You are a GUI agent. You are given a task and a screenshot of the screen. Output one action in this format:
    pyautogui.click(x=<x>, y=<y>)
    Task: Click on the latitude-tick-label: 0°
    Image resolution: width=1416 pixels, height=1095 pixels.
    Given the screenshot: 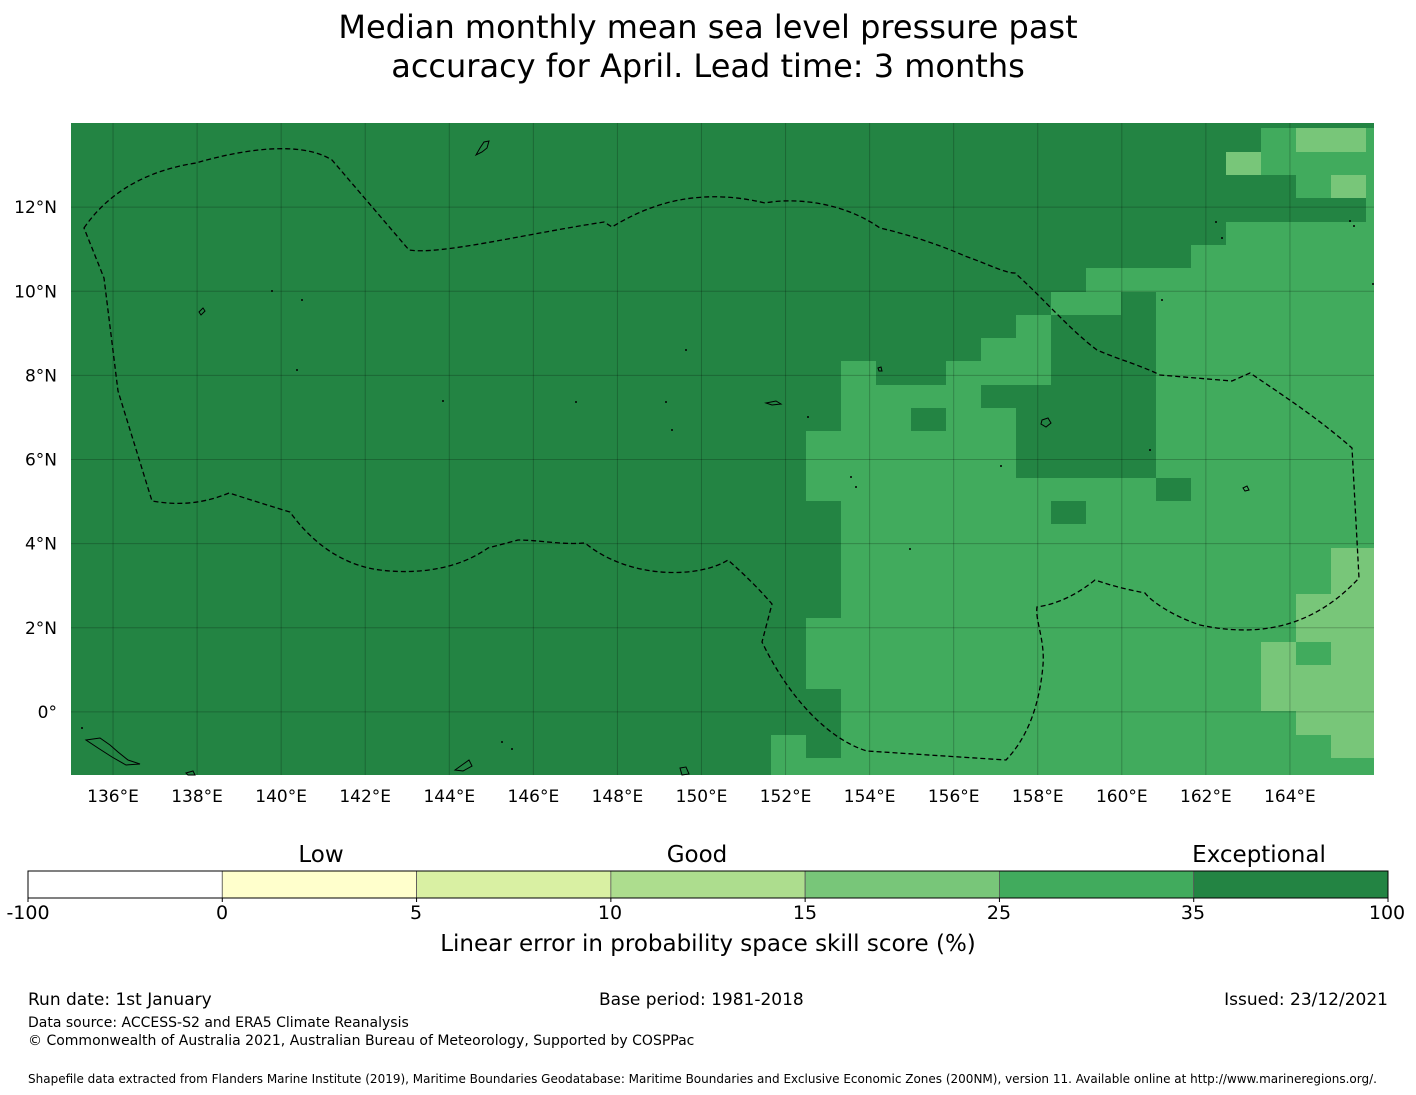 What is the action you would take?
    pyautogui.click(x=47, y=713)
    